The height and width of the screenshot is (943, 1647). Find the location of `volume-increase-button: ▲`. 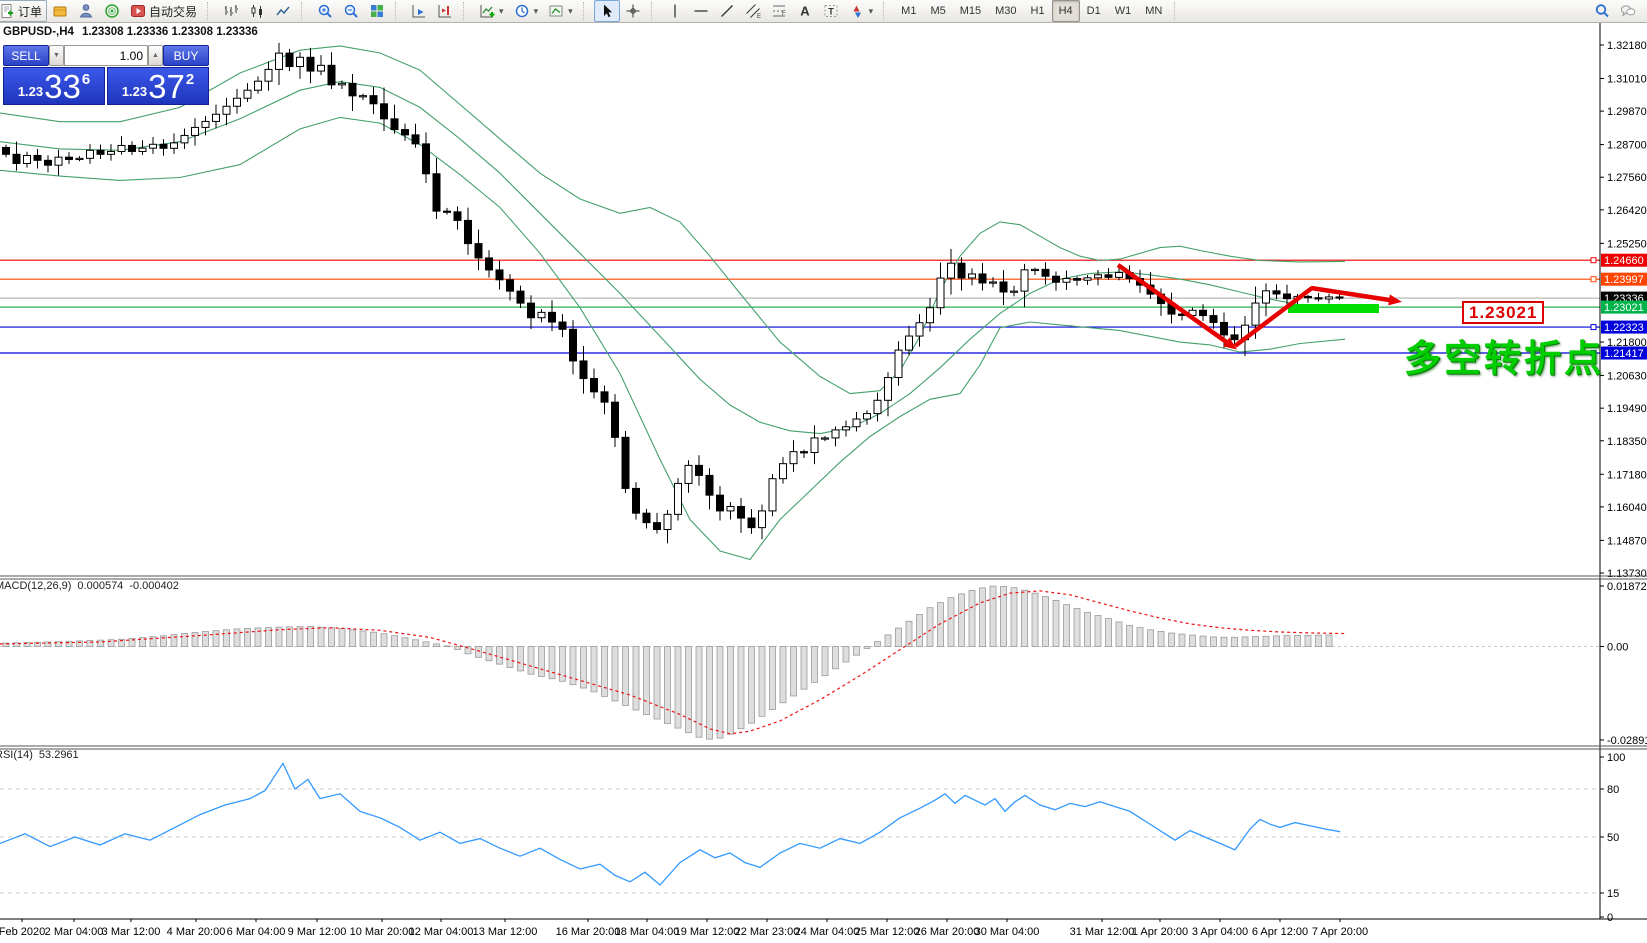

volume-increase-button: ▲ is located at coordinates (155, 55).